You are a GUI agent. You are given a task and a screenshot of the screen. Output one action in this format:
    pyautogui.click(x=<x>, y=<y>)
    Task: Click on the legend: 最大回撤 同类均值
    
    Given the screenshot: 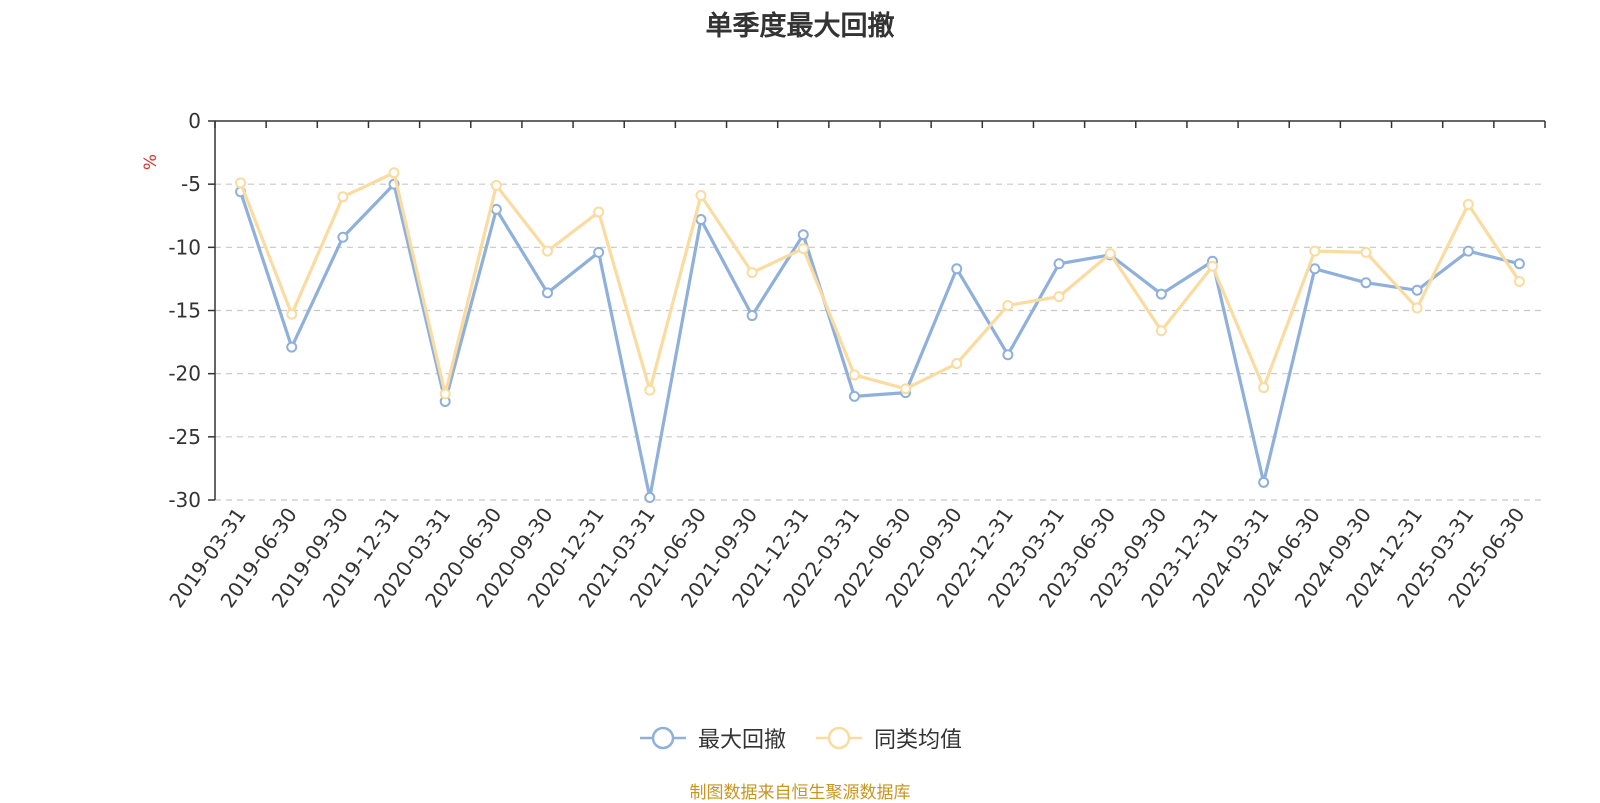 What is the action you would take?
    pyautogui.click(x=800, y=738)
    